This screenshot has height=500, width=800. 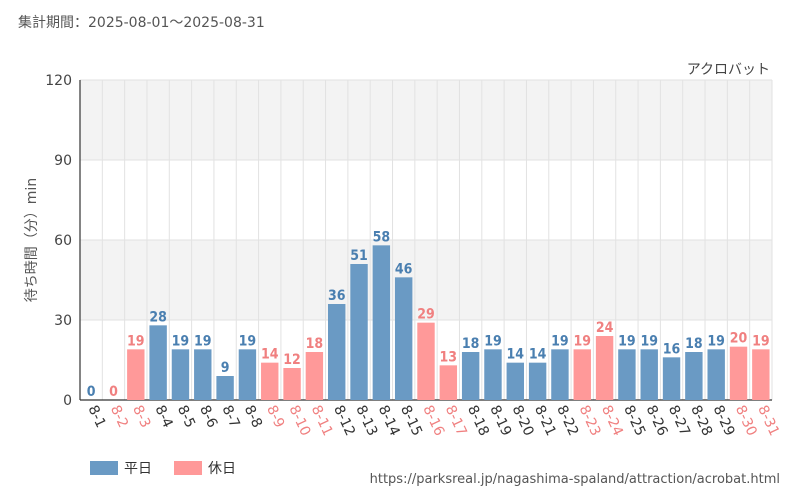 I want to click on value-label: 16, so click(x=672, y=349).